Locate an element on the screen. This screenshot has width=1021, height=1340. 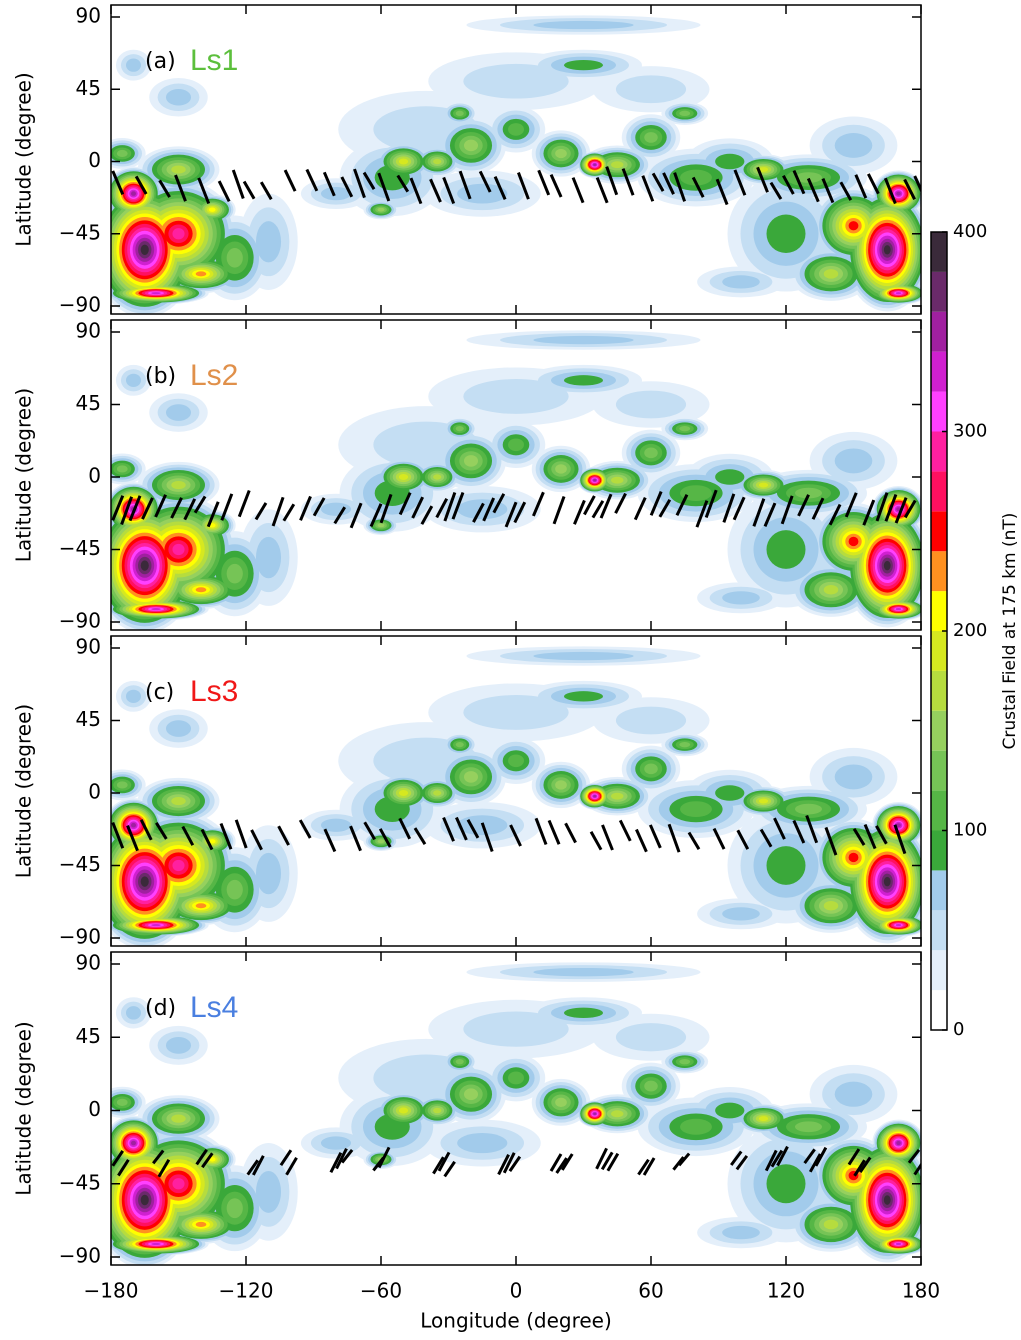
colorbar-tick-label: 400 is located at coordinates (970, 231).